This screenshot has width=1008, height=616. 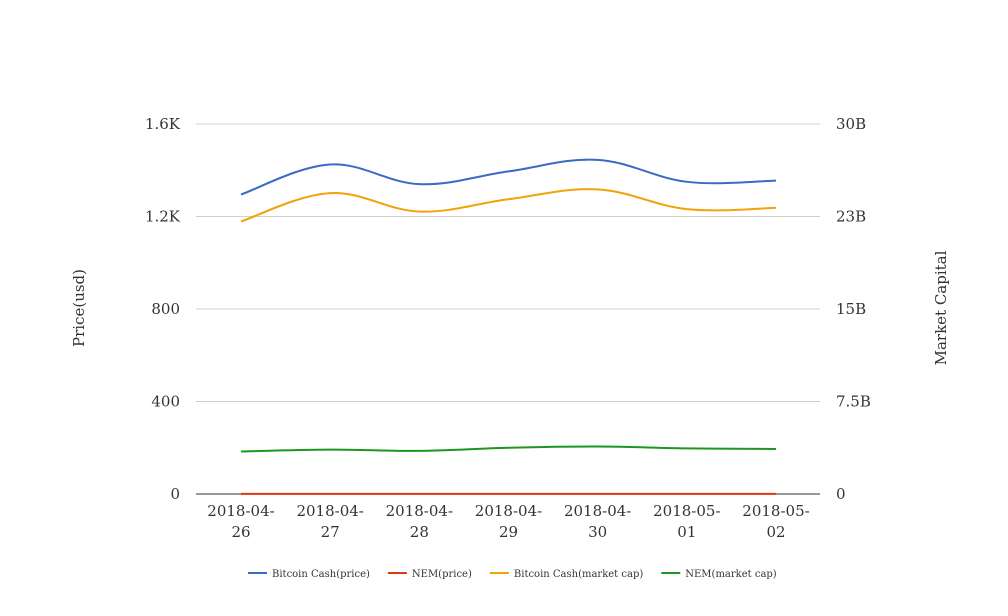 What do you see at coordinates (419, 521) in the screenshot?
I see `x-tick-label: 2018-04-28` at bounding box center [419, 521].